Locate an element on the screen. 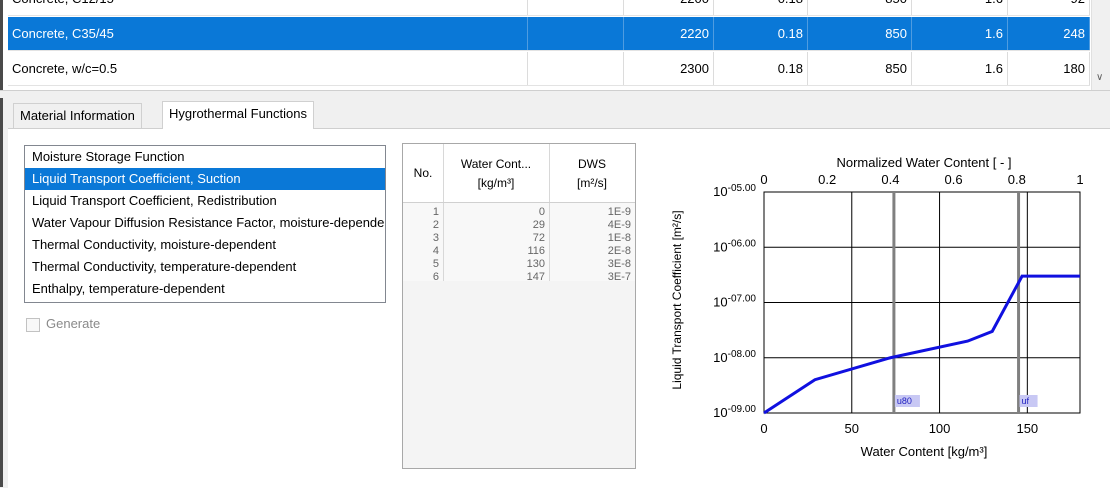  top-tick-label: 0.8 is located at coordinates (1017, 179).